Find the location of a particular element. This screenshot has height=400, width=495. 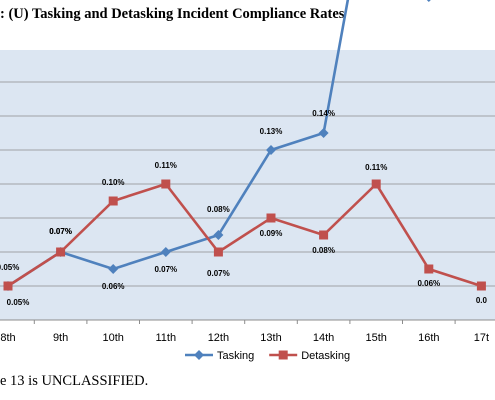

x-tick-label: 15th is located at coordinates (375, 338).